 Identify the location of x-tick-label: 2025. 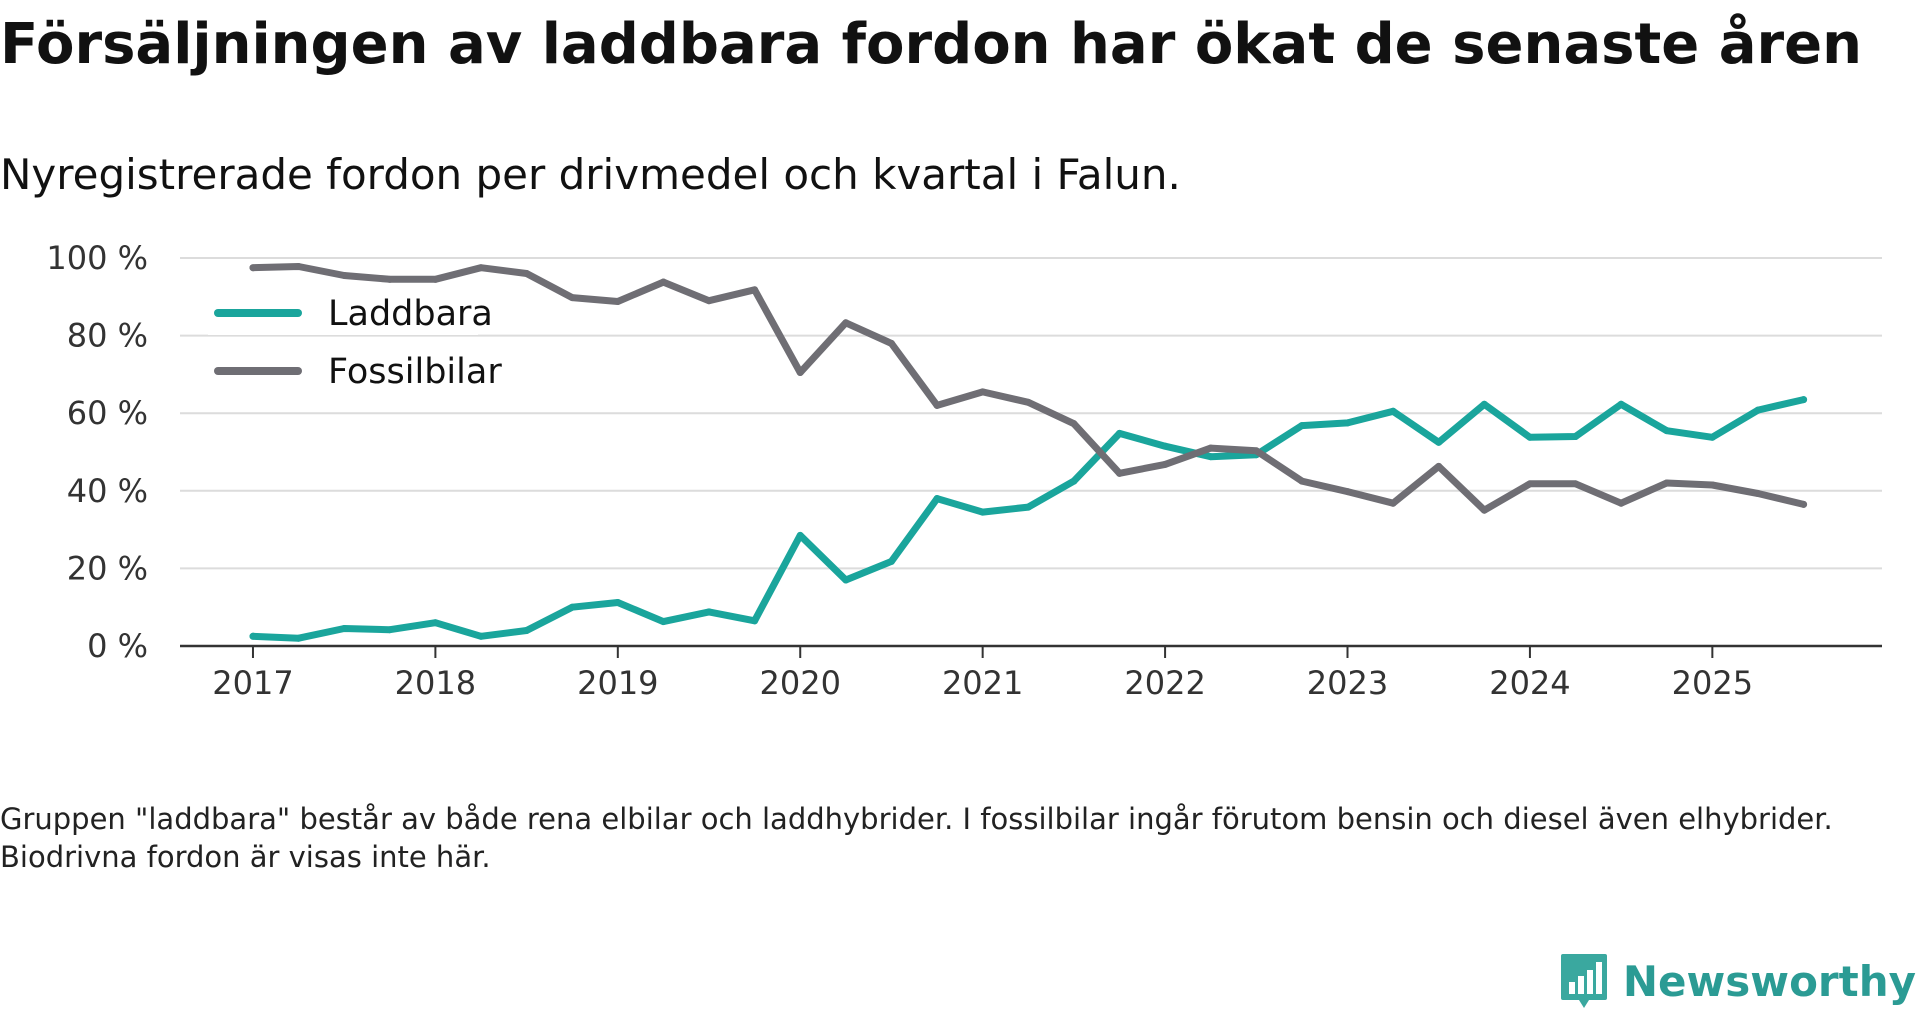
(1712, 683).